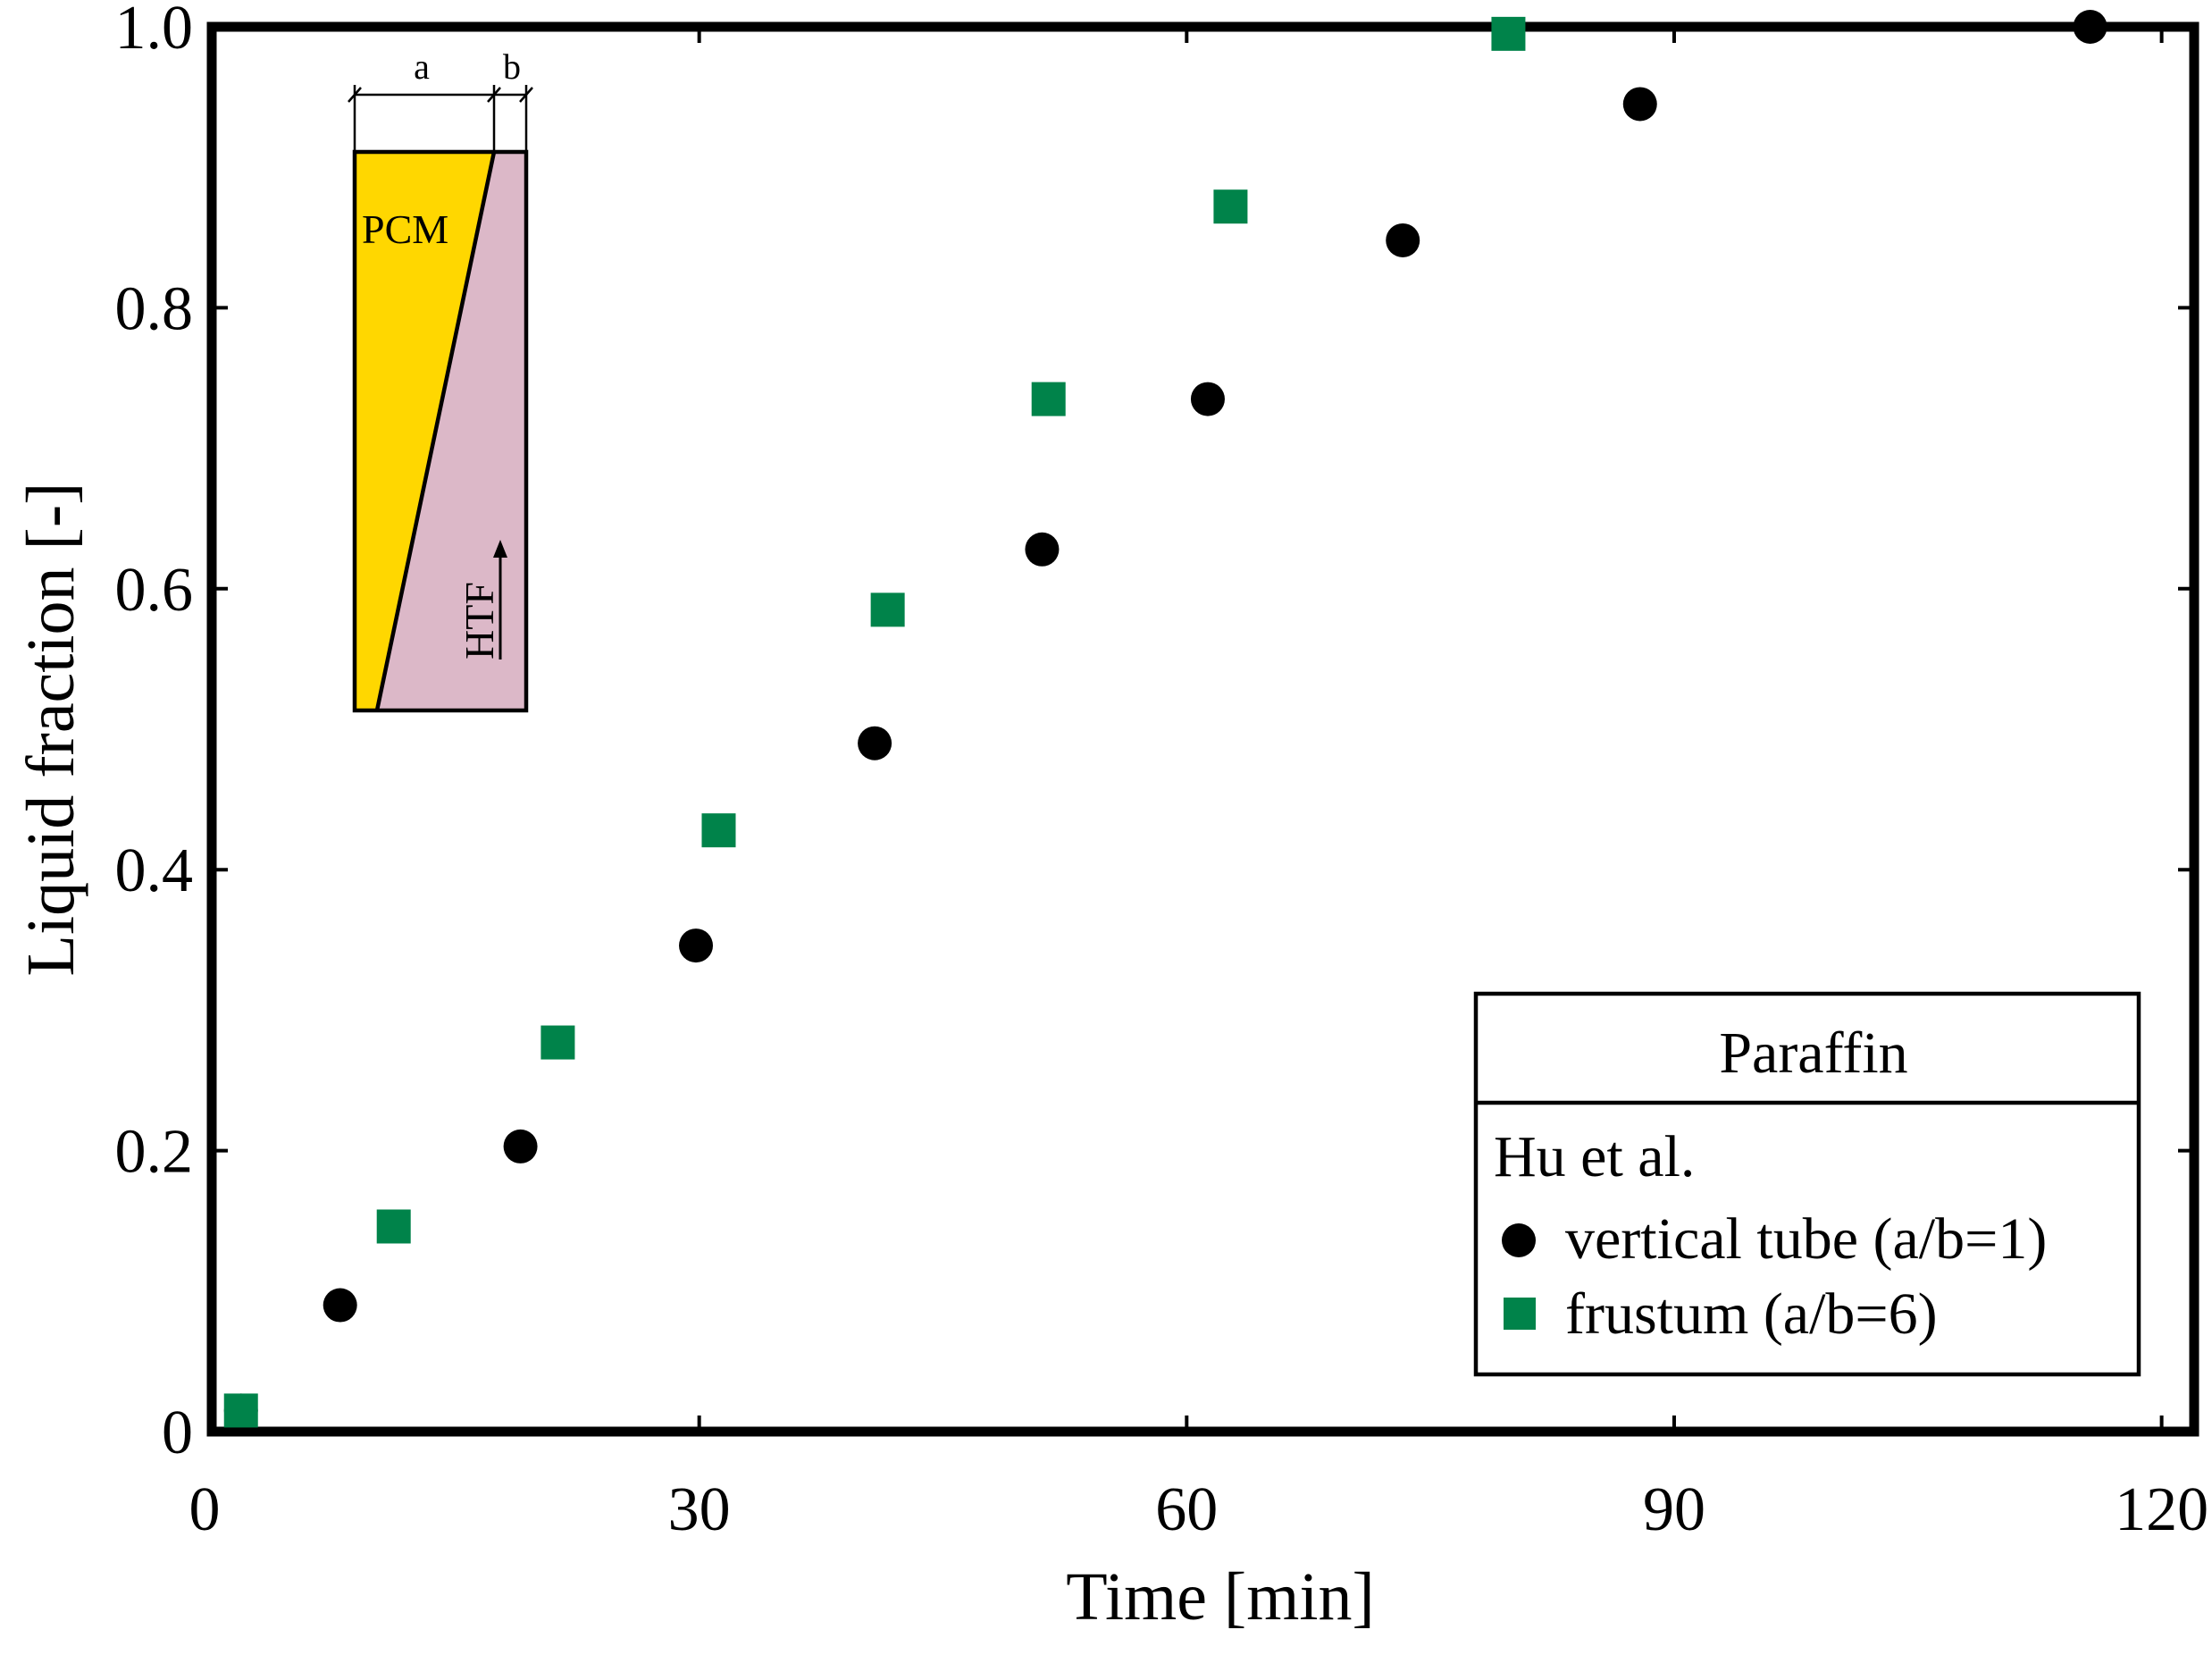 This screenshot has width=2212, height=1655. What do you see at coordinates (480, 620) in the screenshot?
I see `htf-label: HTF` at bounding box center [480, 620].